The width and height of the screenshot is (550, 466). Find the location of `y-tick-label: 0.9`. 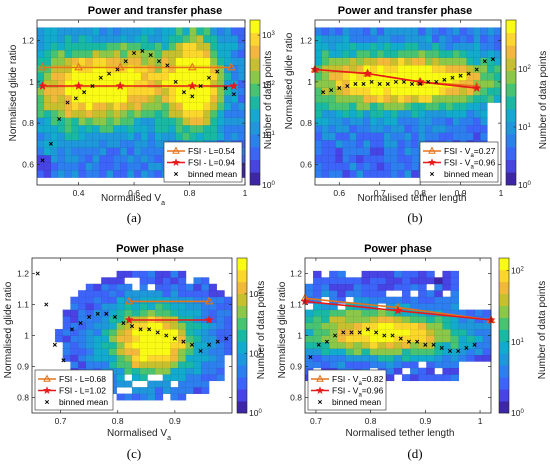

y-tick-label: 0.9 is located at coordinates (296, 367).